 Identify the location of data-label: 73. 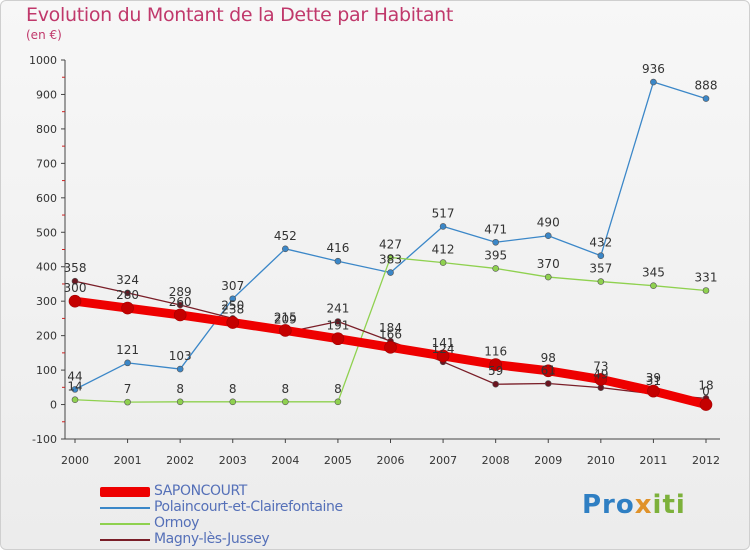
(600, 366).